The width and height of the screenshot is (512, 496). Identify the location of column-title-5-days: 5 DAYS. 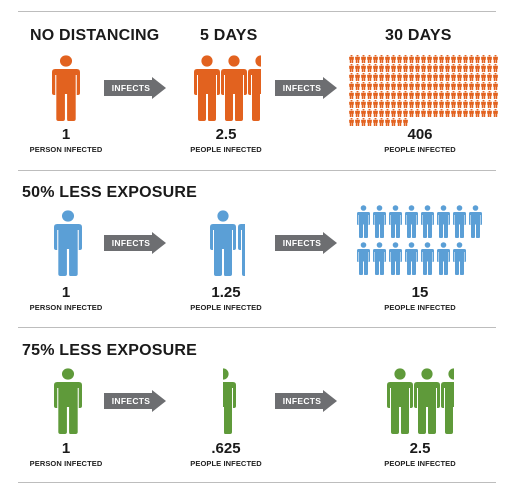
(229, 35).